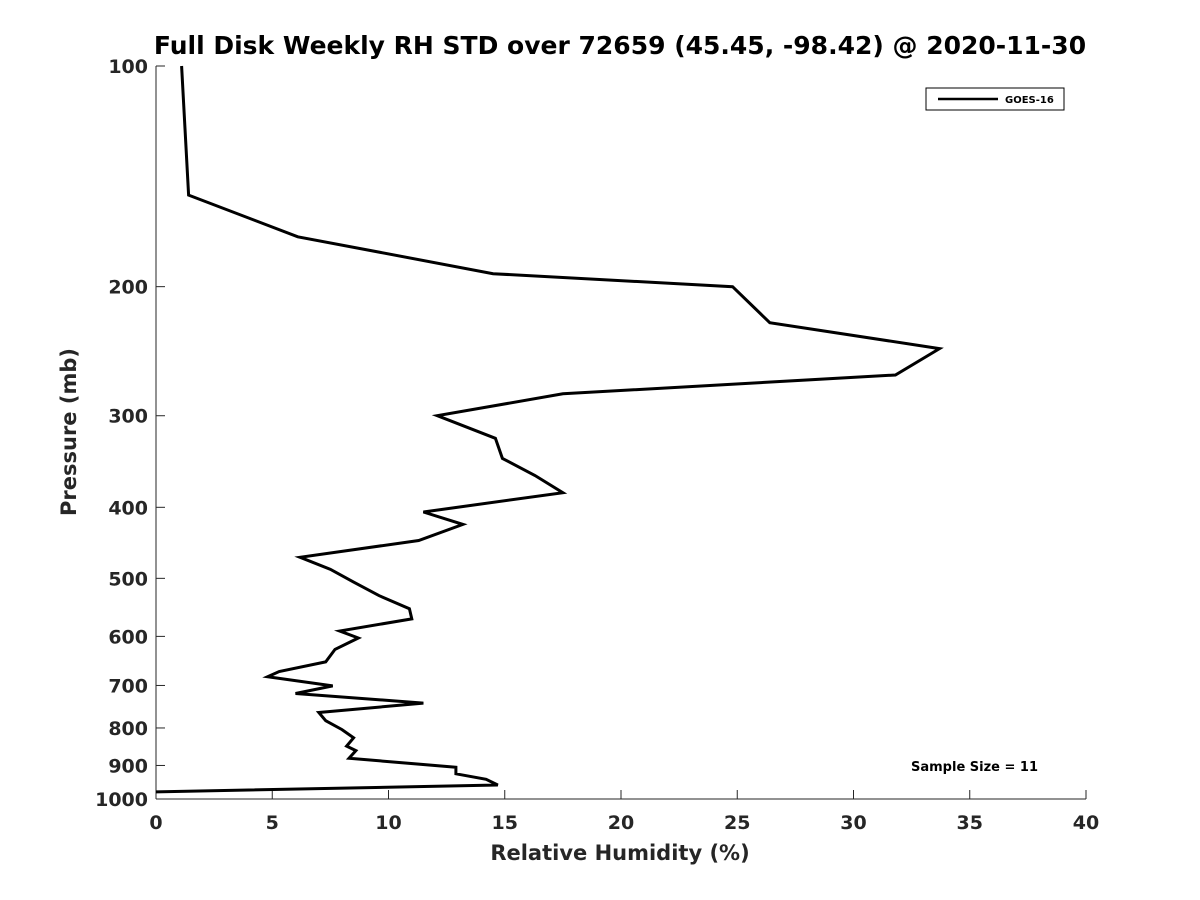 The height and width of the screenshot is (900, 1200). I want to click on x-tick-label-15: 15, so click(505, 823).